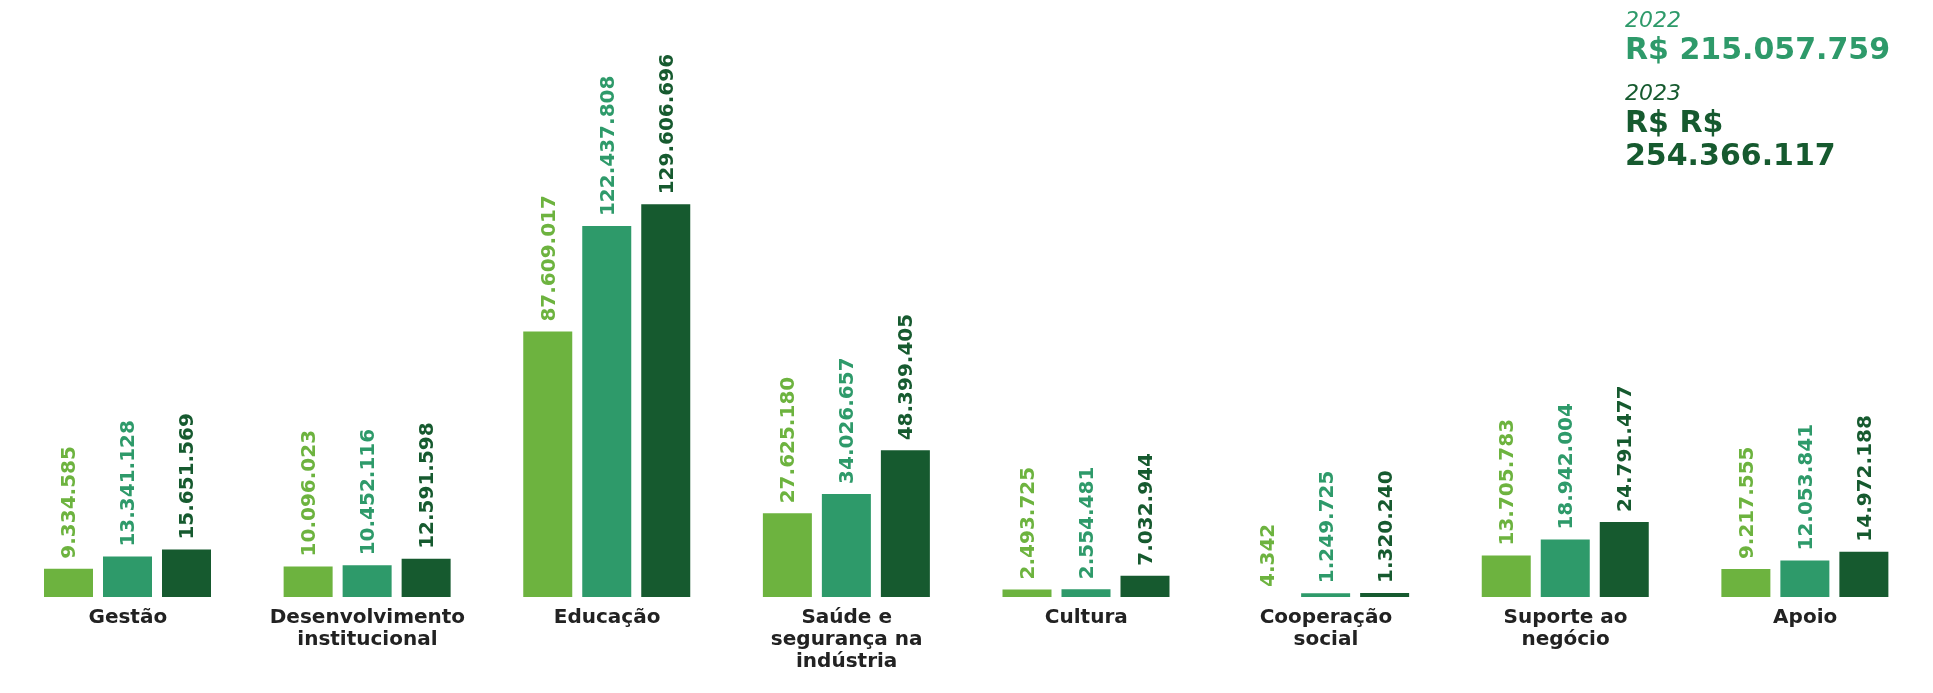 This screenshot has width=1933, height=693. What do you see at coordinates (1027, 523) in the screenshot?
I see `data-label: 2.493.725` at bounding box center [1027, 523].